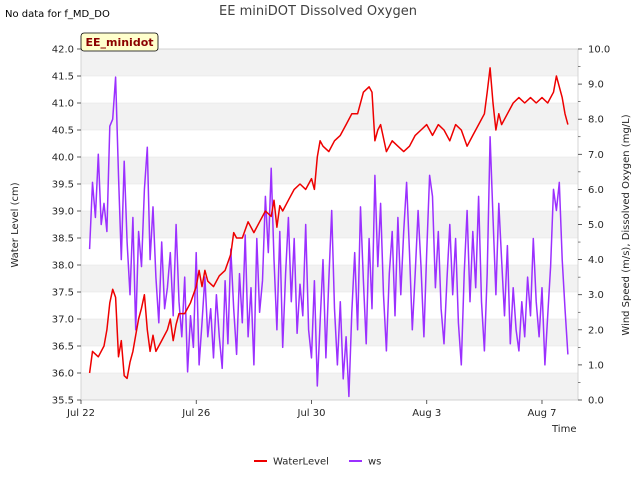  I want to click on y-tick-left-label: 37.5, so click(63, 293).